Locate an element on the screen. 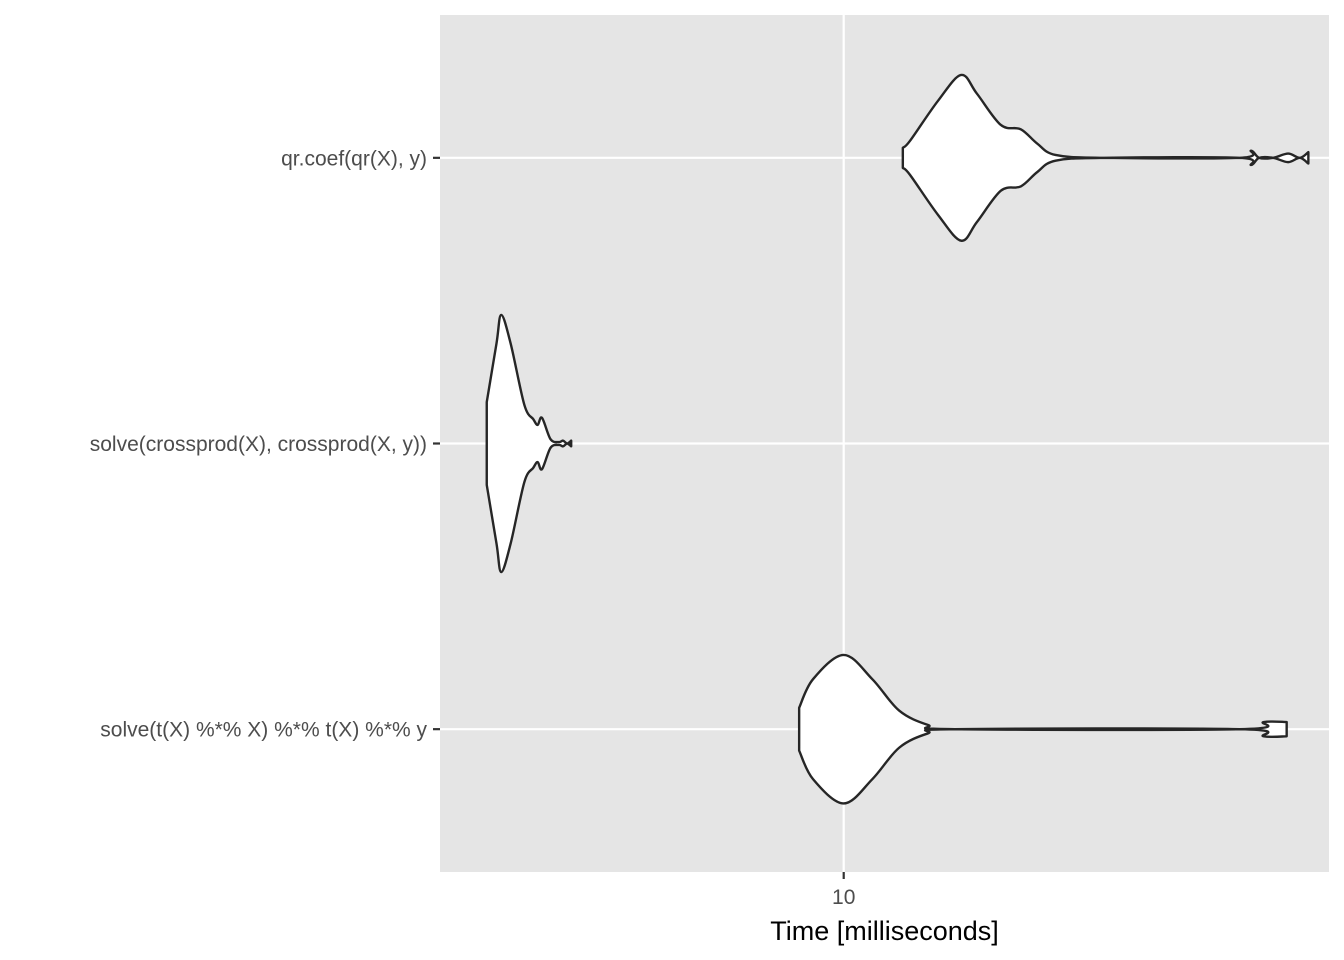 This screenshot has width=1344, height=960. x-tick-label: 10 is located at coordinates (843, 897).